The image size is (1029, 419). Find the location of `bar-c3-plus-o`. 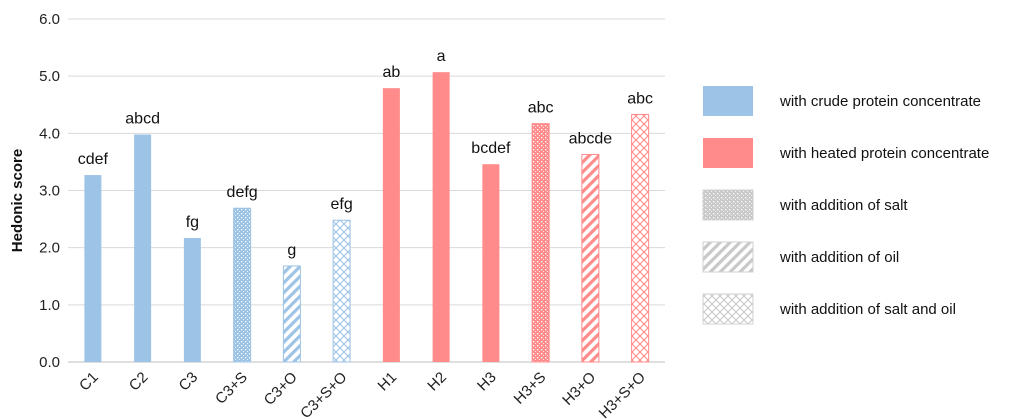

bar-c3-plus-o is located at coordinates (291, 314).